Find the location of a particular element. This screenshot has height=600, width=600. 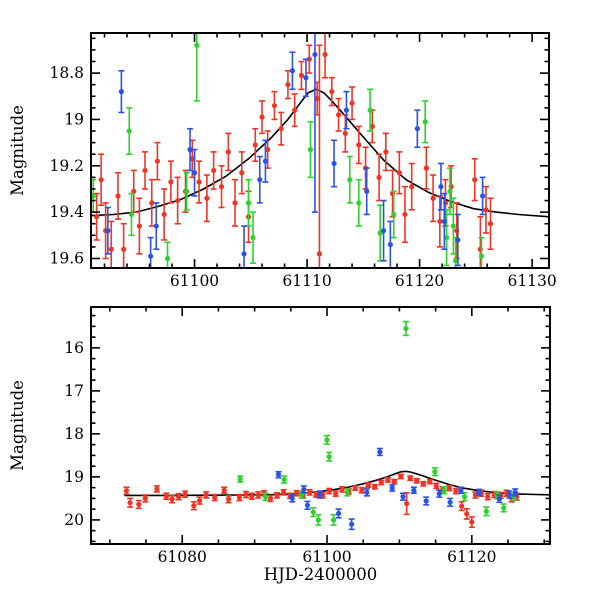

y-tick-label: 18.8 is located at coordinates (66, 73).